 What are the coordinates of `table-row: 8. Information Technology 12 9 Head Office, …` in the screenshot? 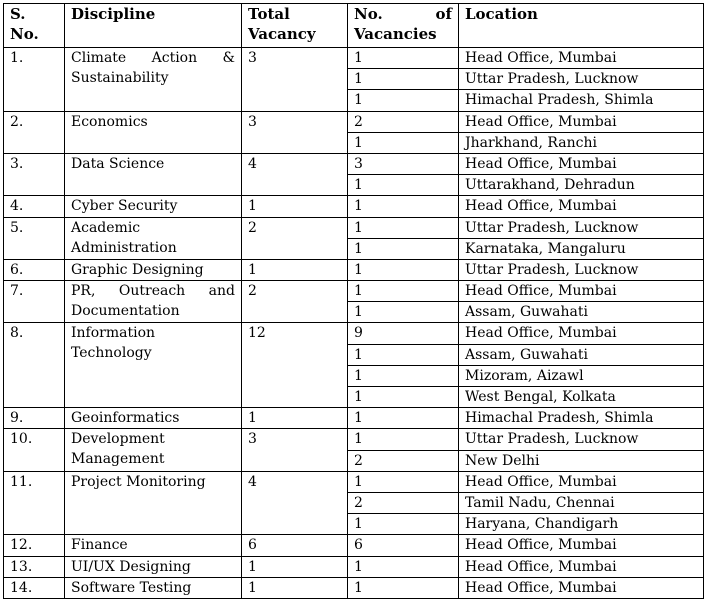 It's located at (353, 365).